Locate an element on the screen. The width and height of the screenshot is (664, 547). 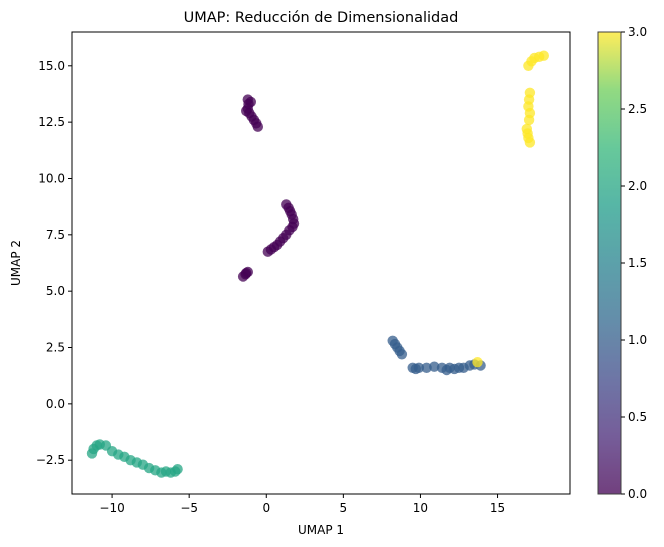
colorbar-tick-label: 1.0 is located at coordinates (637, 340).